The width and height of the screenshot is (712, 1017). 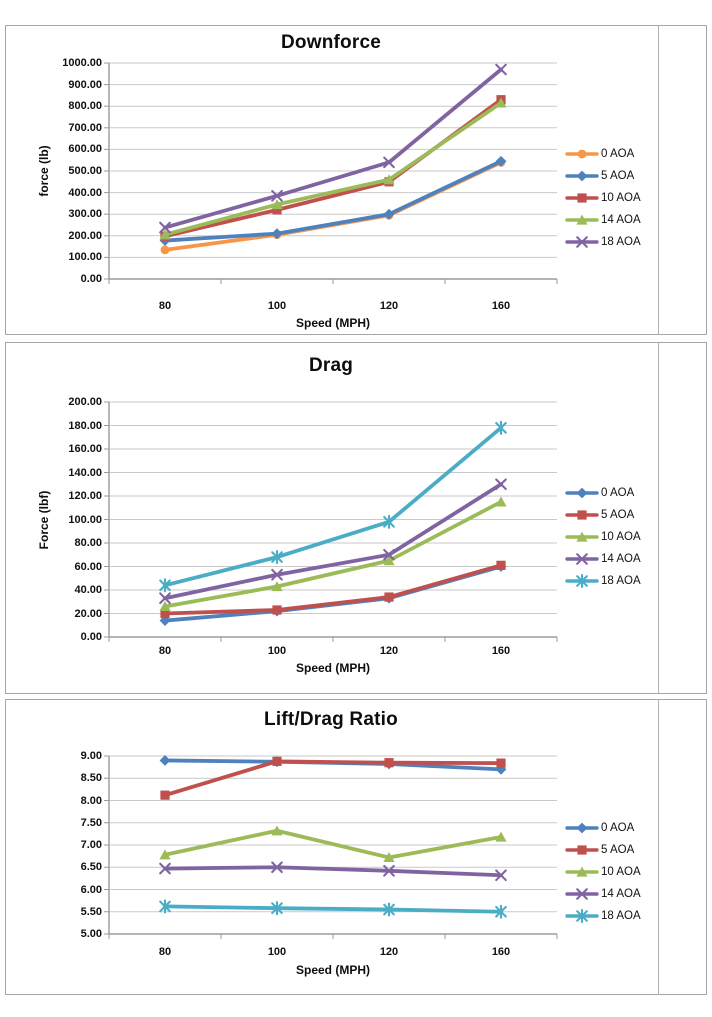 What do you see at coordinates (85, 106) in the screenshot?
I see `y-tick-label: 800.00` at bounding box center [85, 106].